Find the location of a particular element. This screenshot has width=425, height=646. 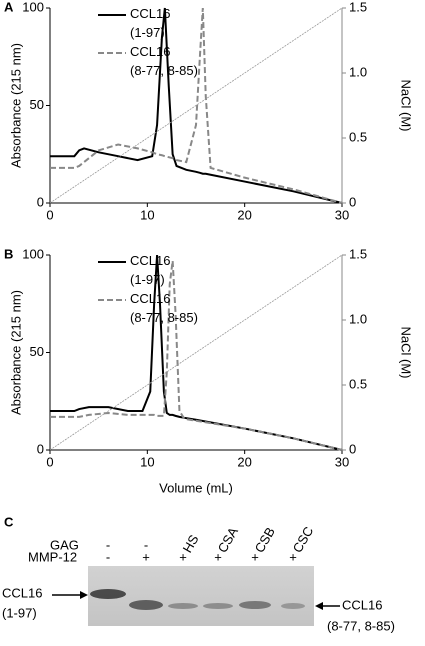

left-label: CCL16 is located at coordinates (22, 592).